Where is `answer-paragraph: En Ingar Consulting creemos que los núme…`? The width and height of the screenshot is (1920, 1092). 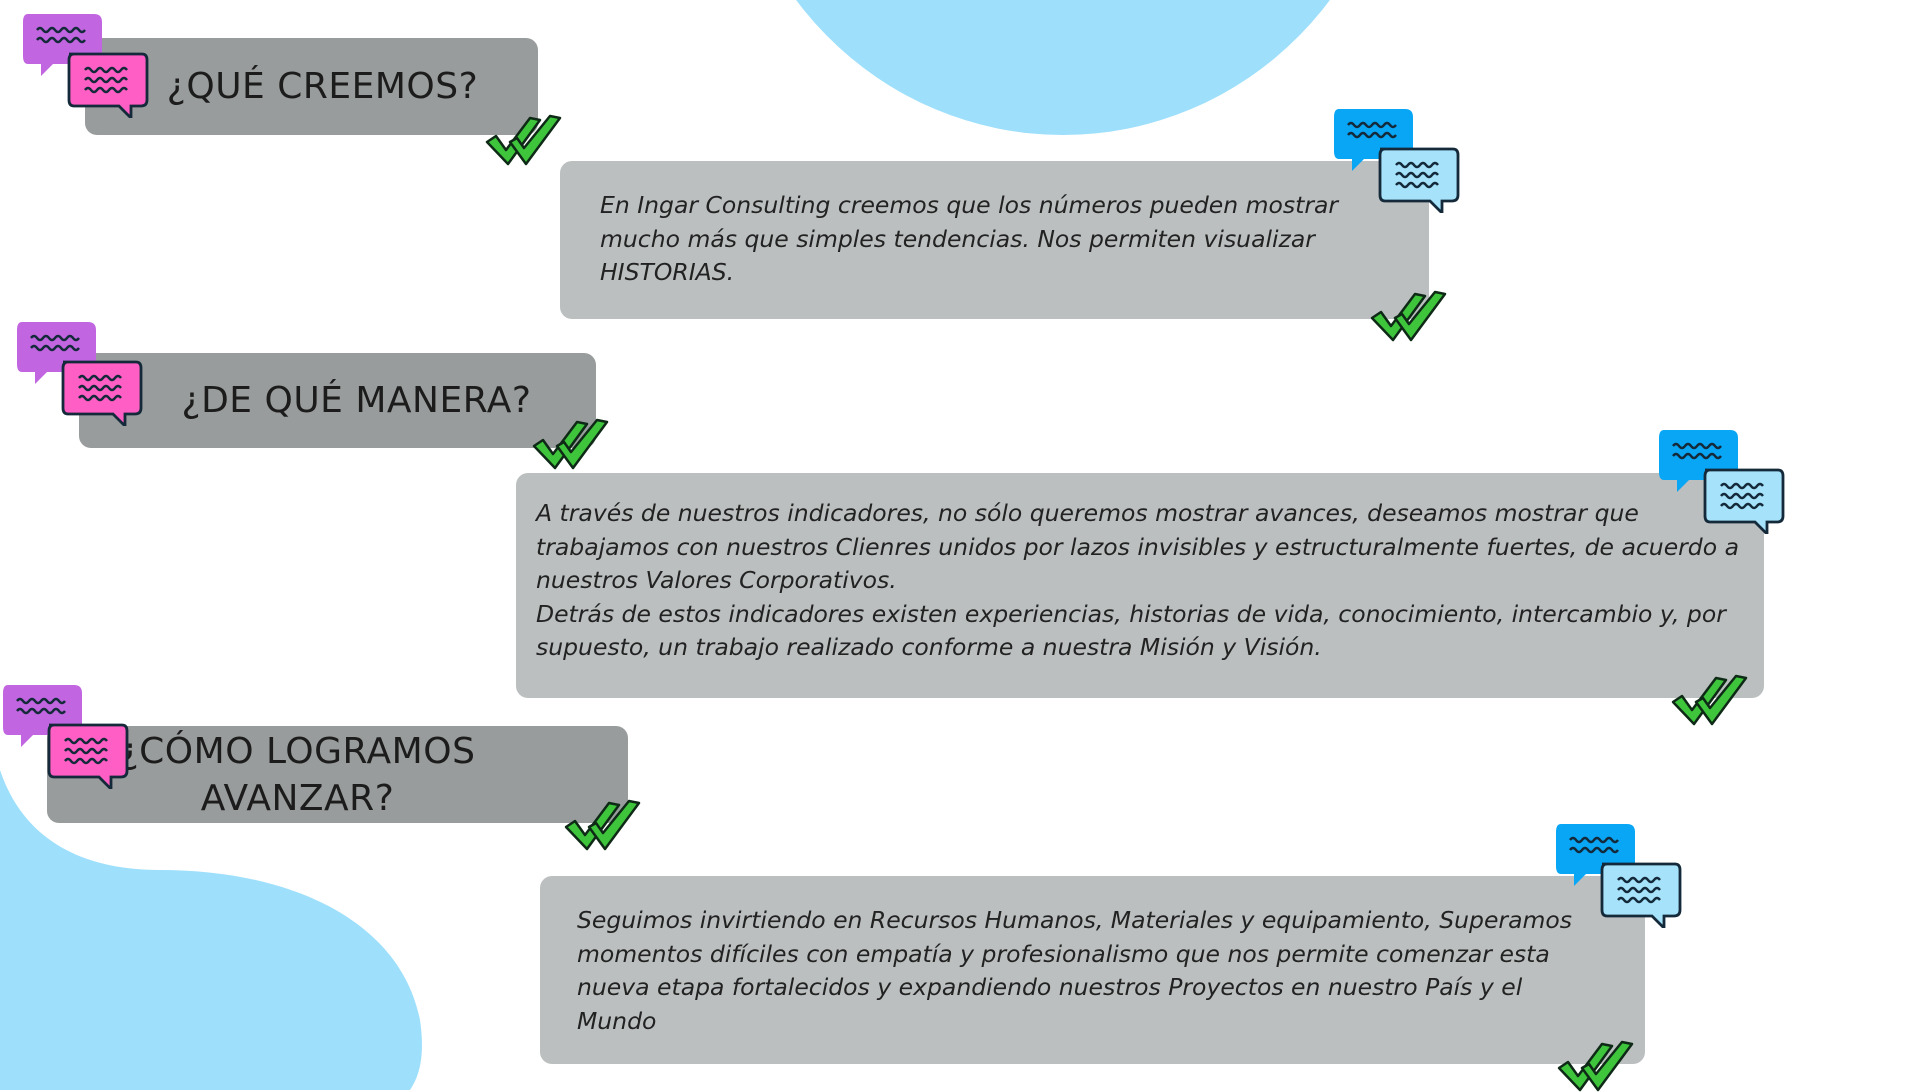 answer-paragraph: En Ingar Consulting creemos que los núme… is located at coordinates (969, 238).